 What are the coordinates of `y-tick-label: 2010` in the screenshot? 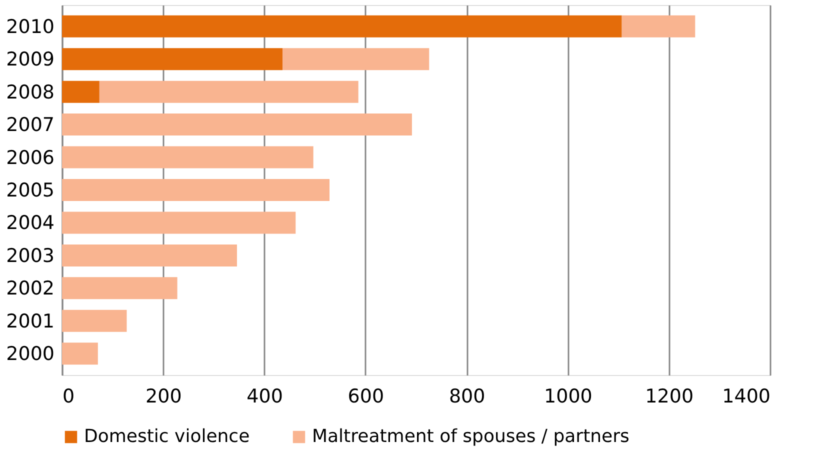 It's located at (30, 27).